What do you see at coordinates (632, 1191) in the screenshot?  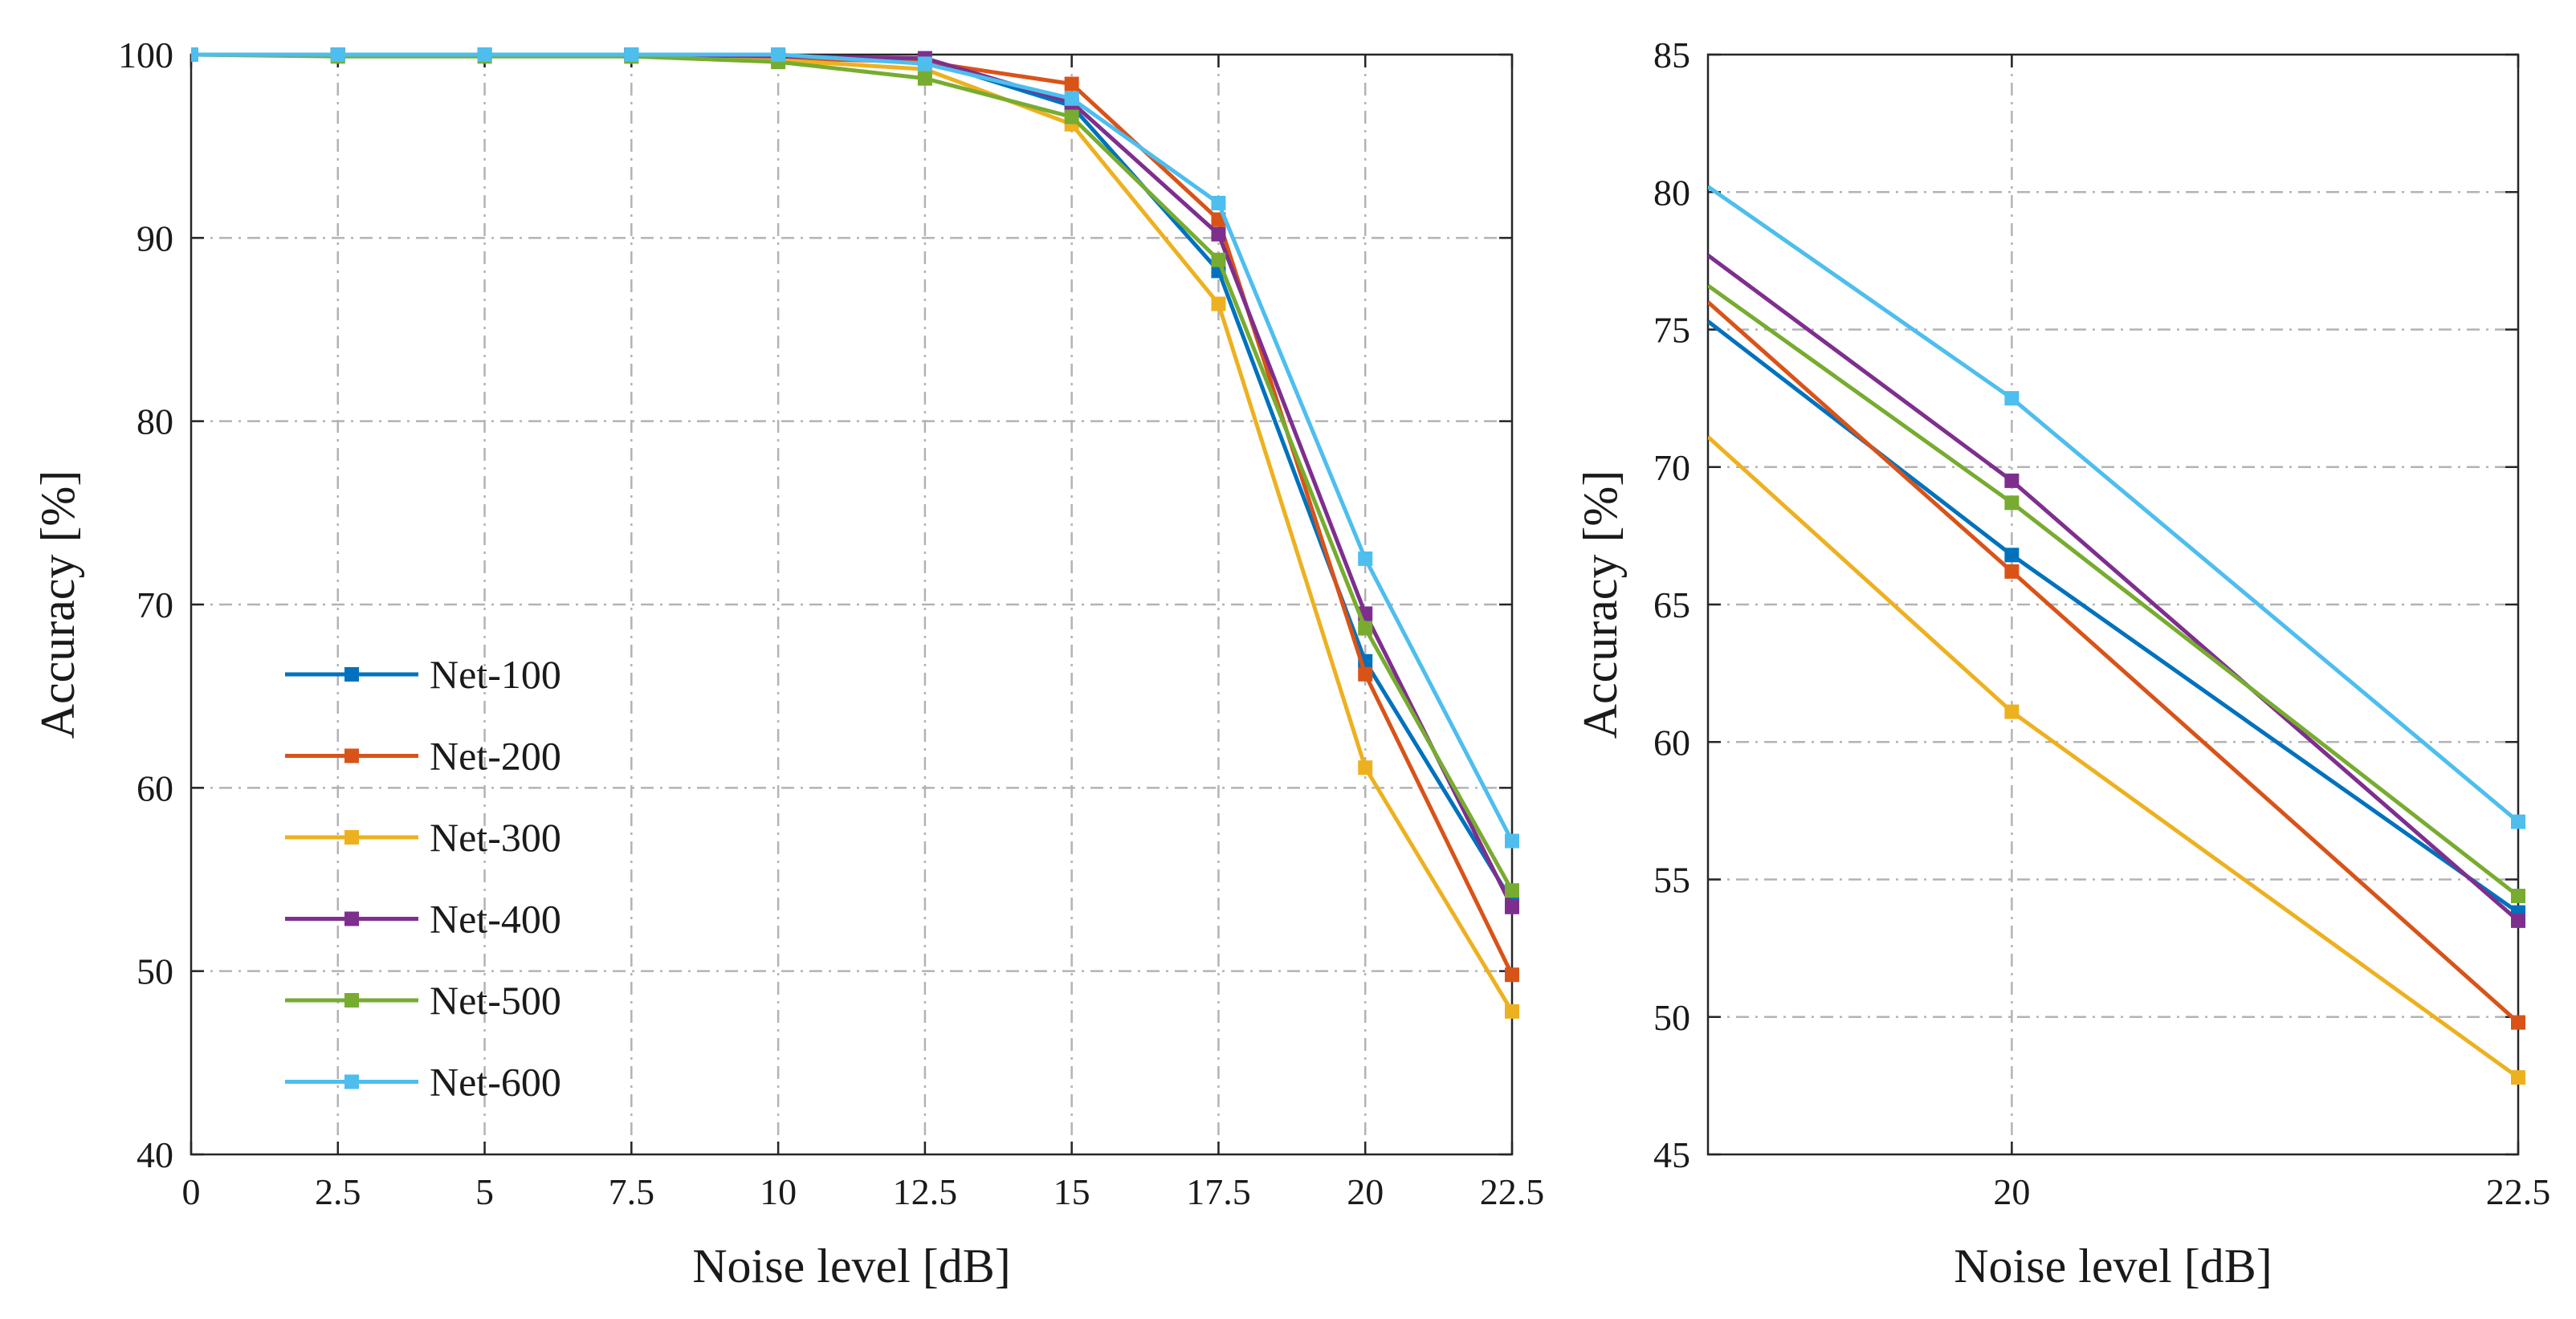 I see `x-tick-label: 7.5` at bounding box center [632, 1191].